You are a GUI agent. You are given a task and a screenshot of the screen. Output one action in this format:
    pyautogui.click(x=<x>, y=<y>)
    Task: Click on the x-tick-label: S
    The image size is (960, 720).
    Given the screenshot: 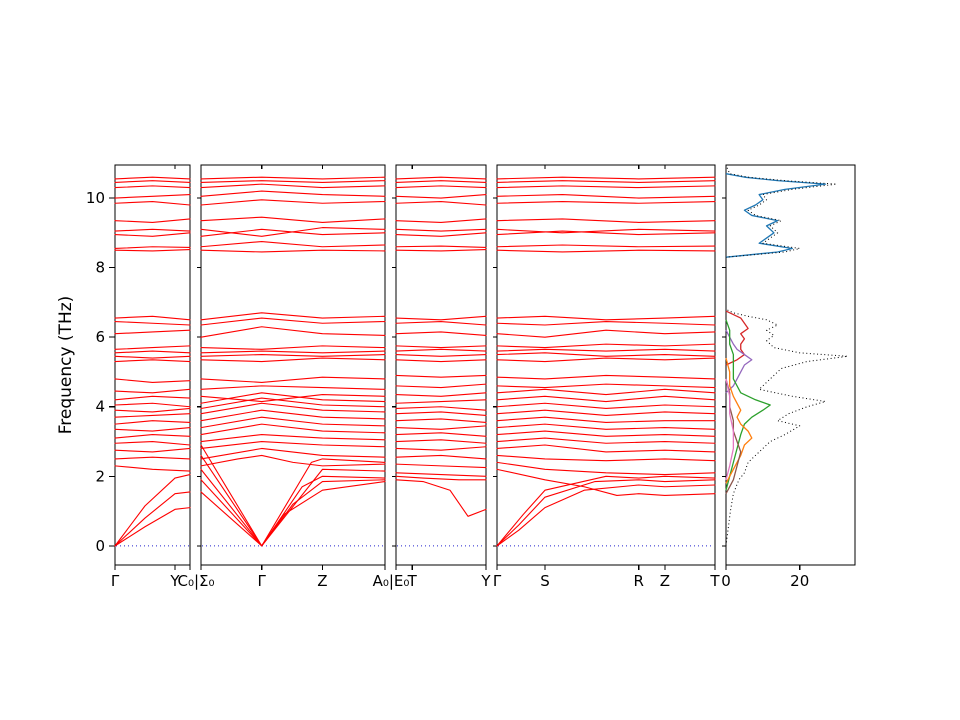 What is the action you would take?
    pyautogui.click(x=545, y=581)
    